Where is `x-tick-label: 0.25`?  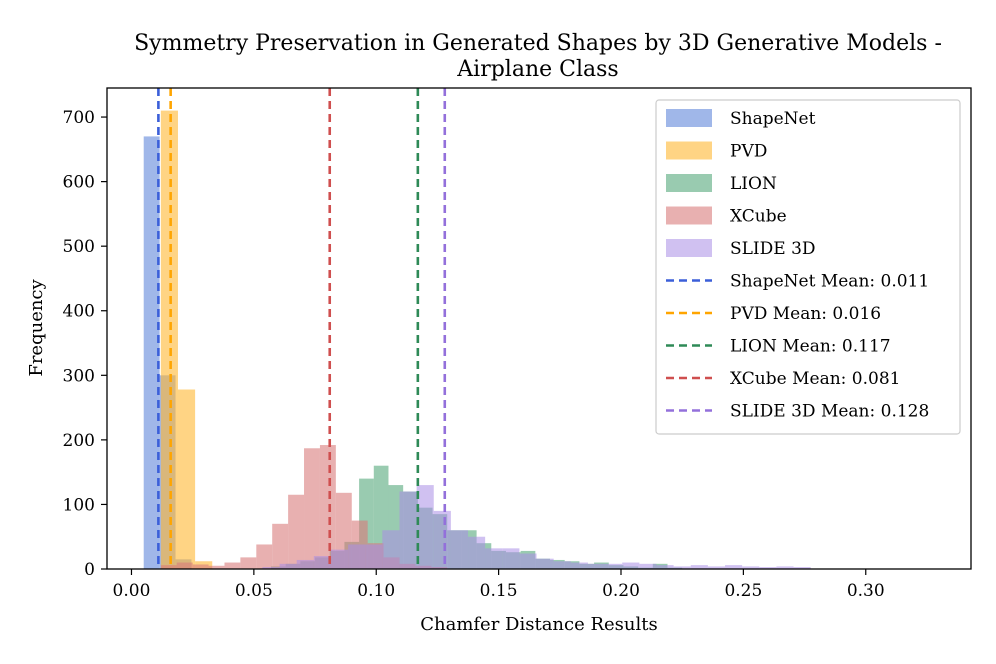 x-tick-label: 0.25 is located at coordinates (743, 591).